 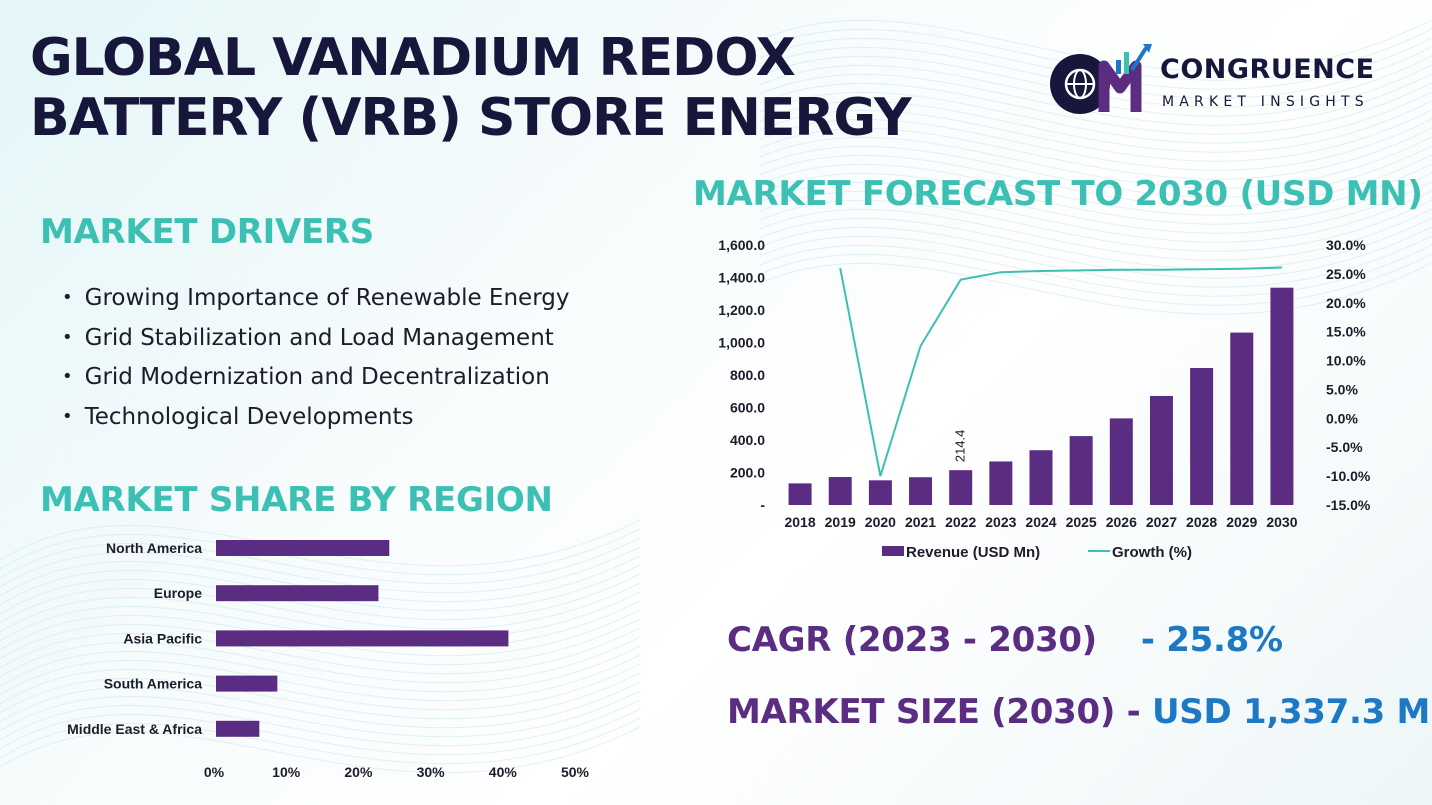 I want to click on market-drivers-heading: MARKET DRIVERS, so click(x=207, y=232).